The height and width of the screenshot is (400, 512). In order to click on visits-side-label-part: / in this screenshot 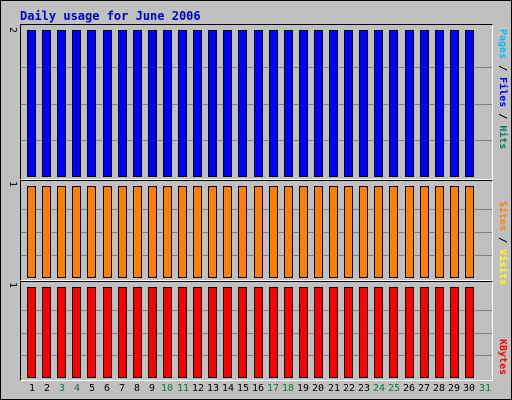, I will do `click(502, 240)`.